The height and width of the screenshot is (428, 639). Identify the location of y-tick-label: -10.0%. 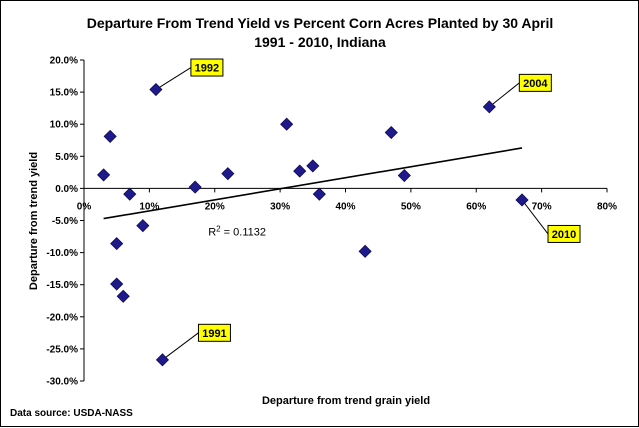
(62, 253).